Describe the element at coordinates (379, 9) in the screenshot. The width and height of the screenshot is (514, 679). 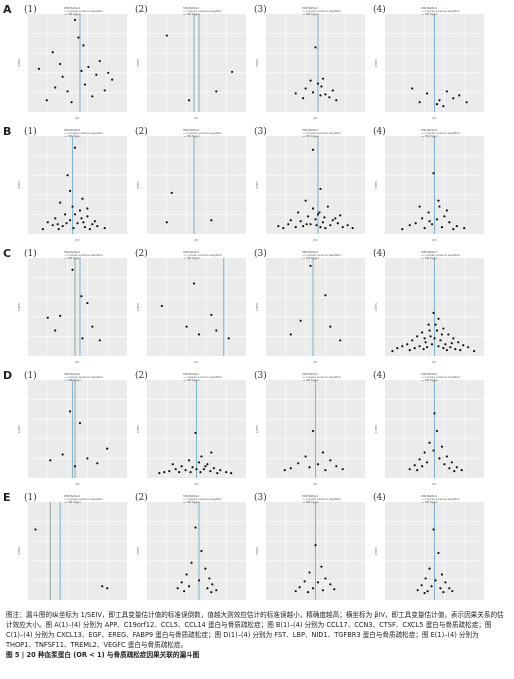
I see `panel-number-label: (4)` at that location.